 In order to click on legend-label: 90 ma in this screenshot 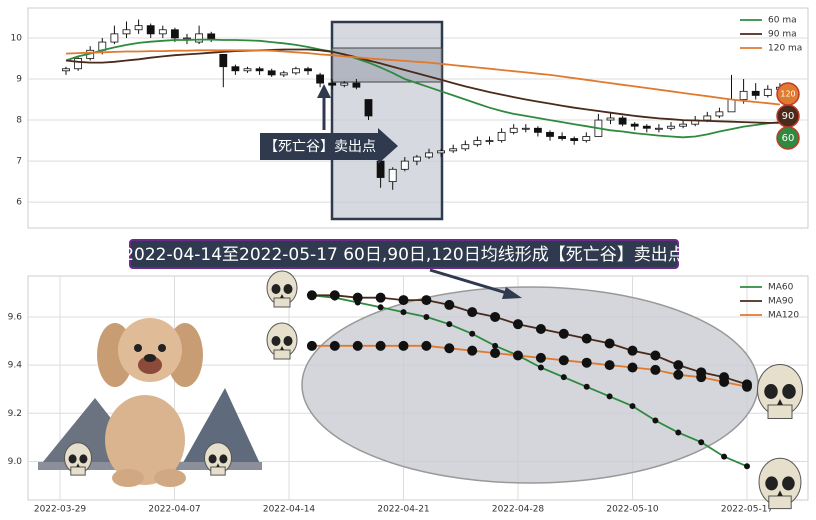, I will do `click(782, 35)`.